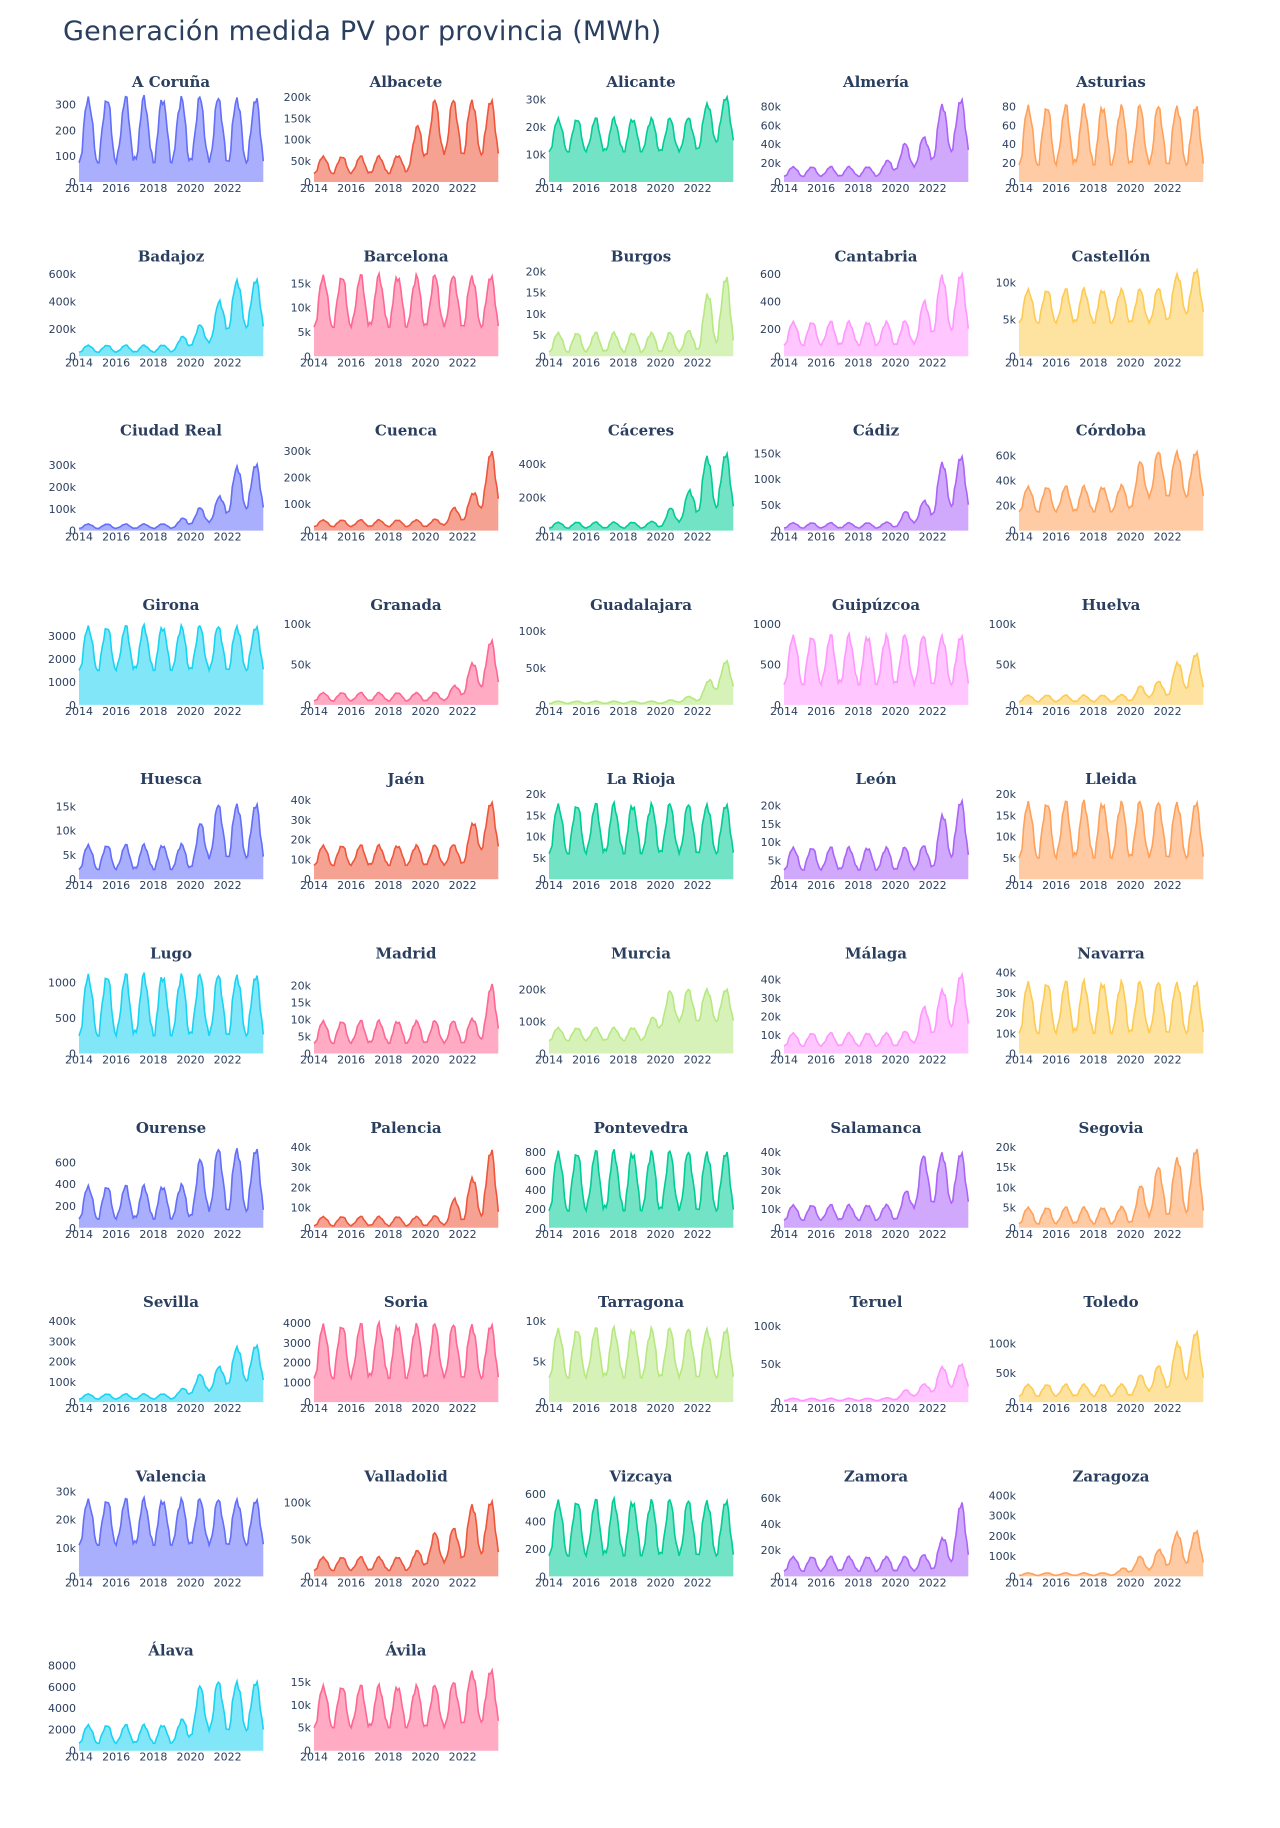 Image resolution: width=1280 pixels, height=1828 pixels. I want to click on panel-title: Zaragoza, so click(1110, 1476).